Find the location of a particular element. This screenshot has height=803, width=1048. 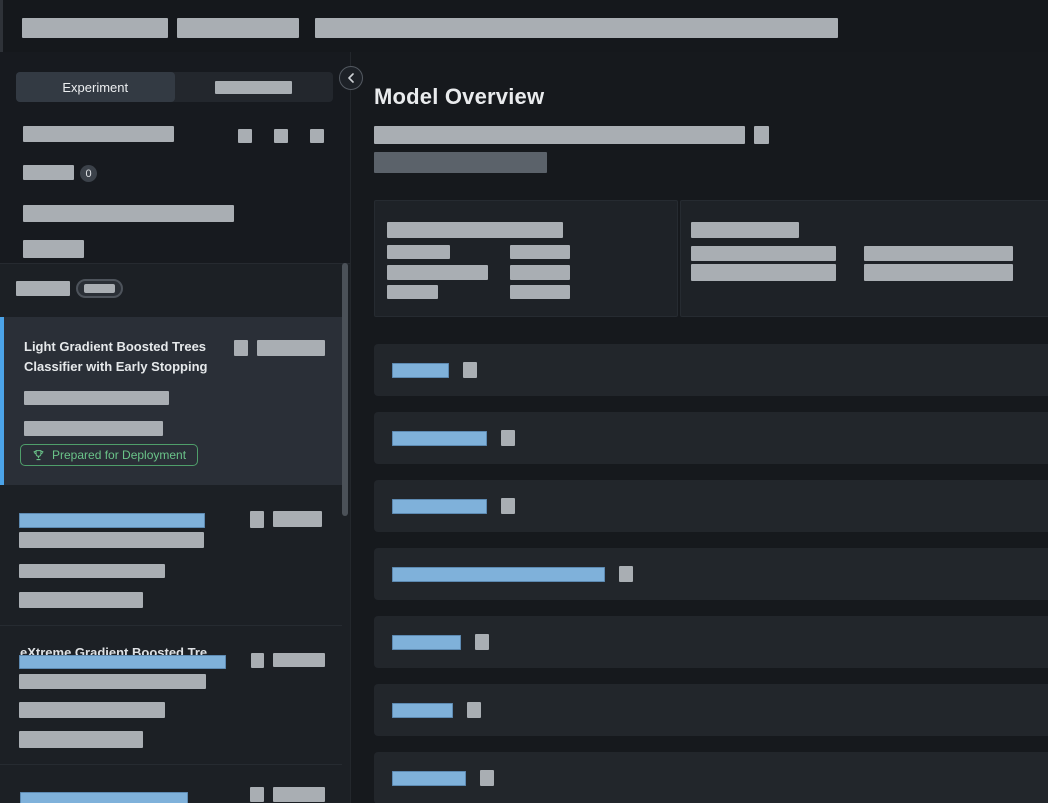

top-navigation-bar is located at coordinates (524, 26).